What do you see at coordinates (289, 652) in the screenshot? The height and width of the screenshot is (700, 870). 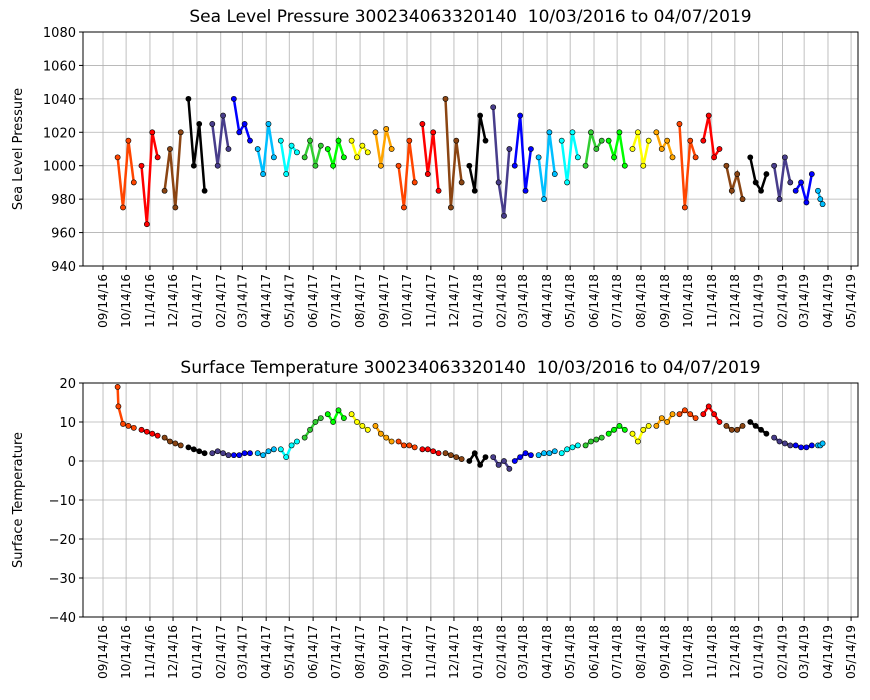 I see `x-tick-label: 05/14/17` at bounding box center [289, 652].